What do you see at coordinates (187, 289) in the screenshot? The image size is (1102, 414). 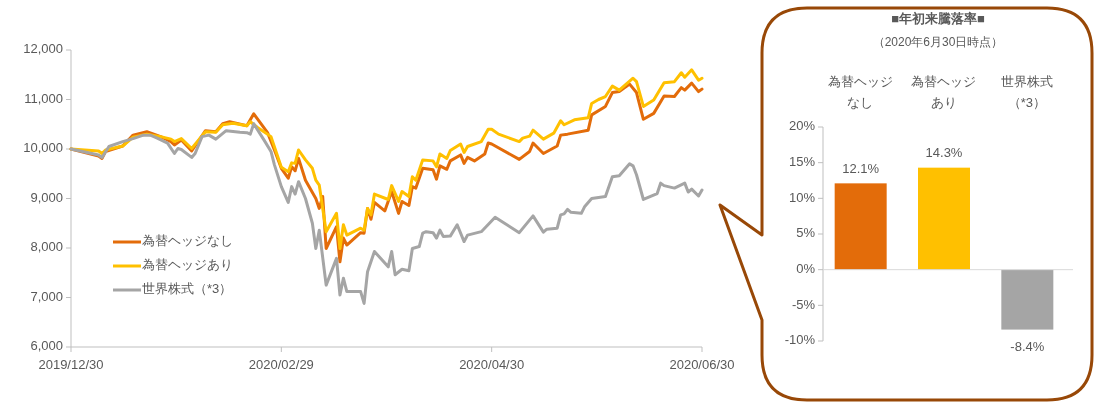 I see `legend-label: 世界株式（*3）` at bounding box center [187, 289].